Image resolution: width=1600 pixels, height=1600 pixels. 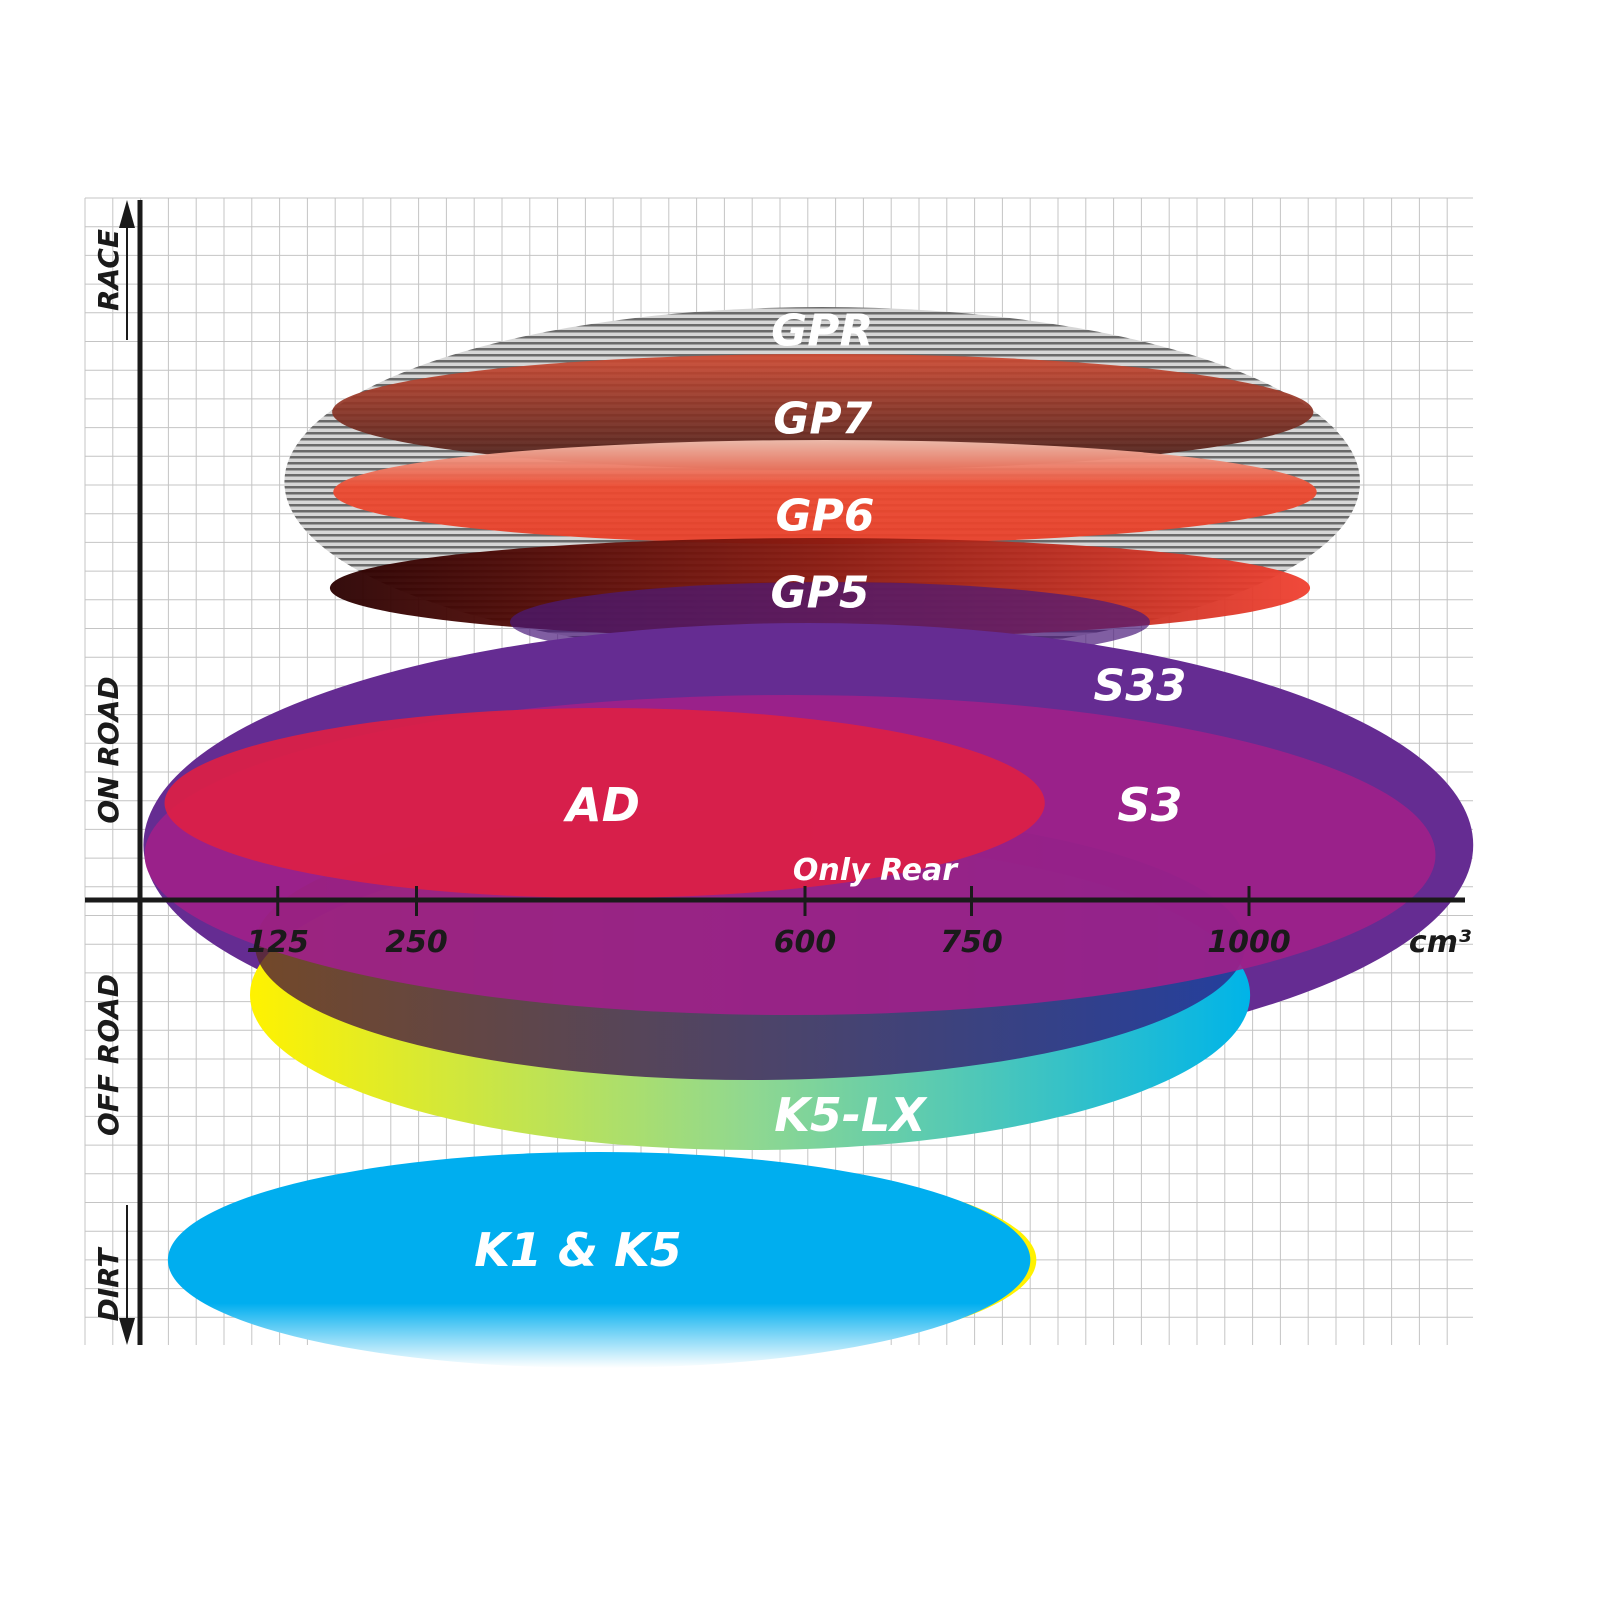 What do you see at coordinates (127, 1331) in the screenshot?
I see `dirt-arrow-icon` at bounding box center [127, 1331].